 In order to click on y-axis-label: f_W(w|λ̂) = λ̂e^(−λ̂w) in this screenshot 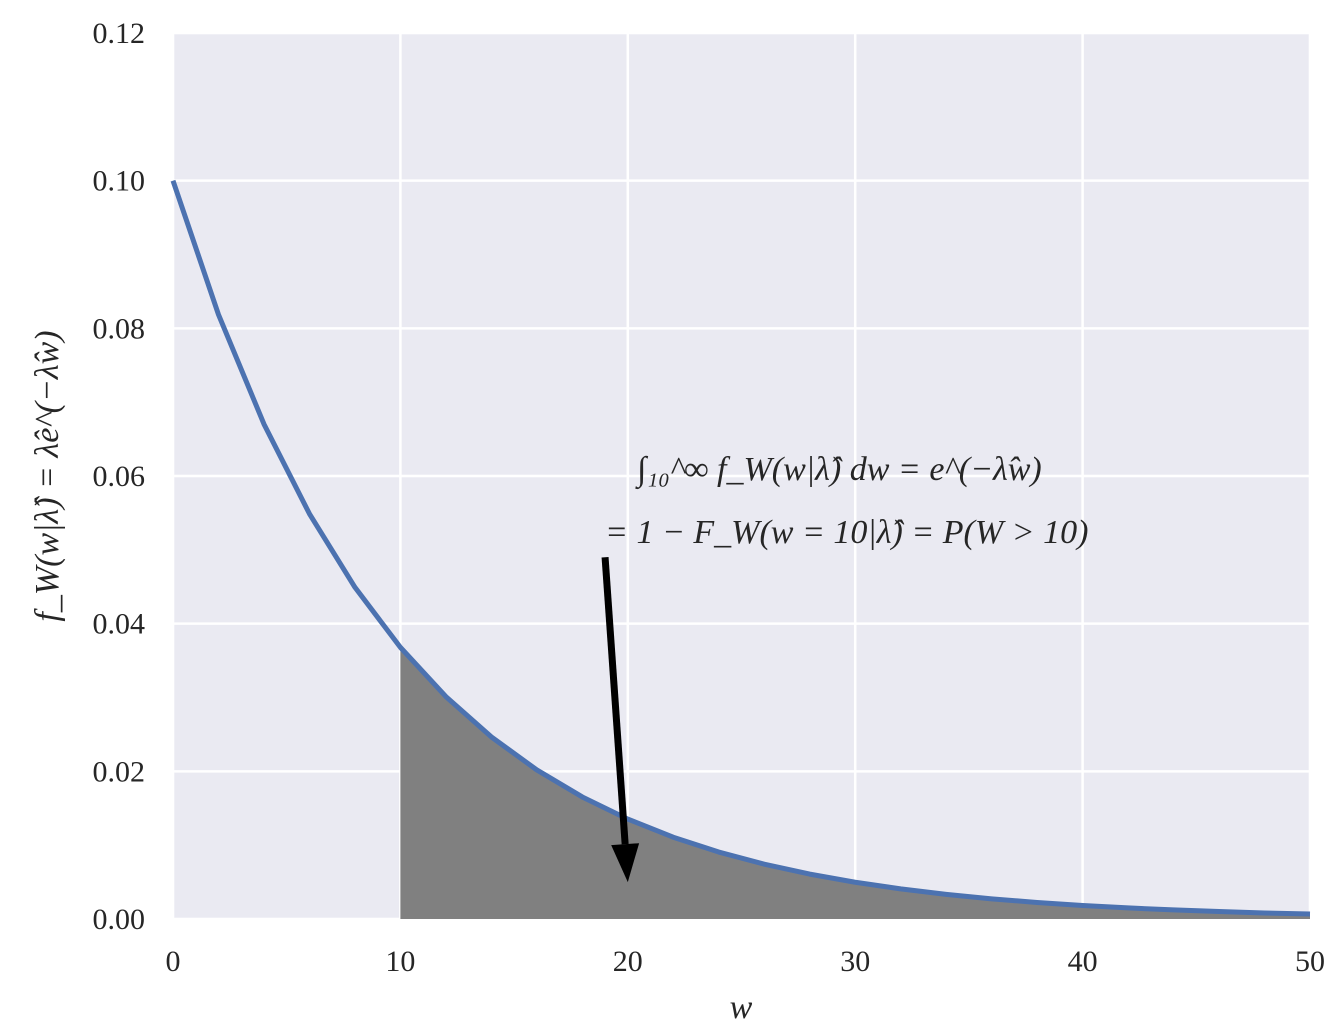, I will do `click(47, 475)`.